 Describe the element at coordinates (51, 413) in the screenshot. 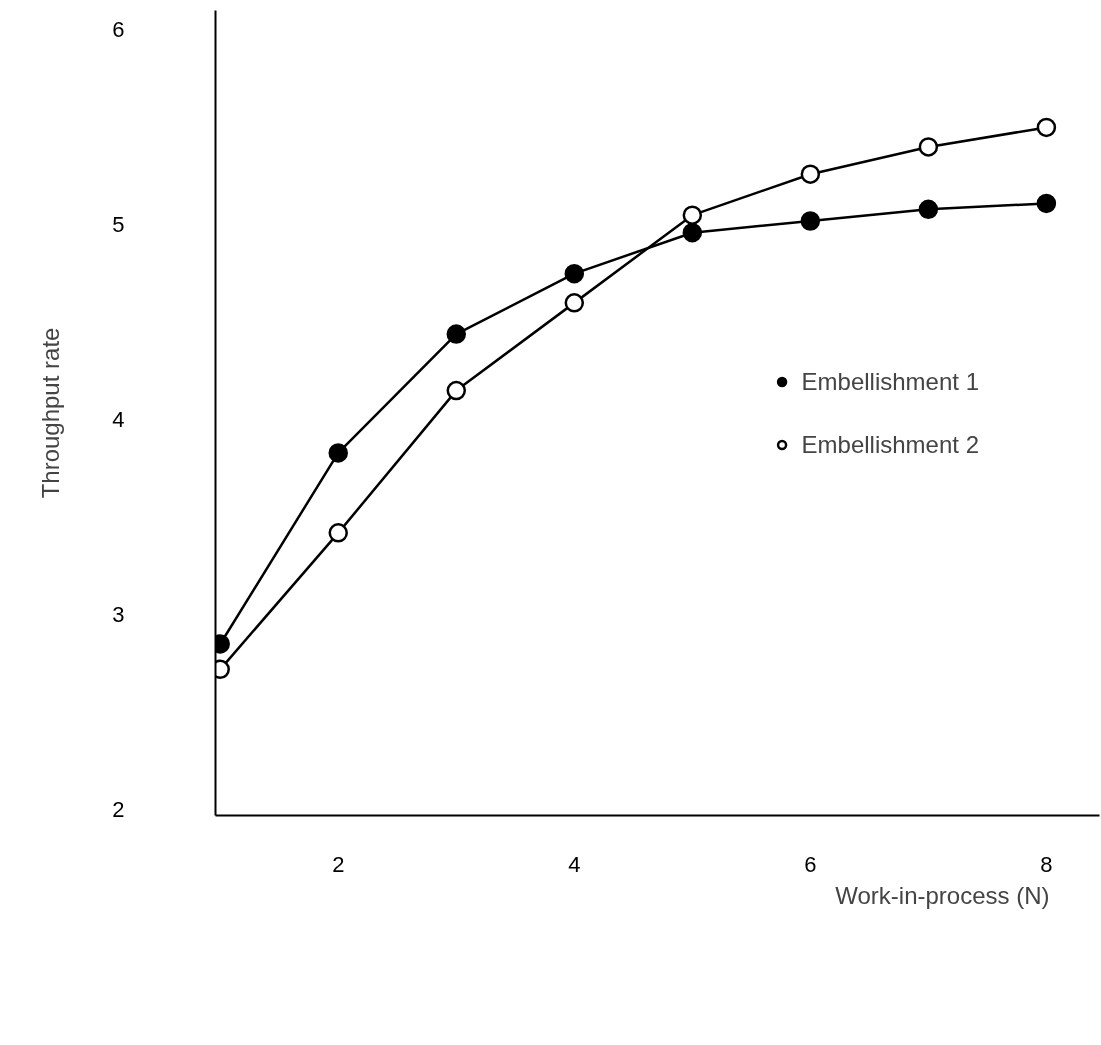

I see `y-axis-title: Throughput rate` at that location.